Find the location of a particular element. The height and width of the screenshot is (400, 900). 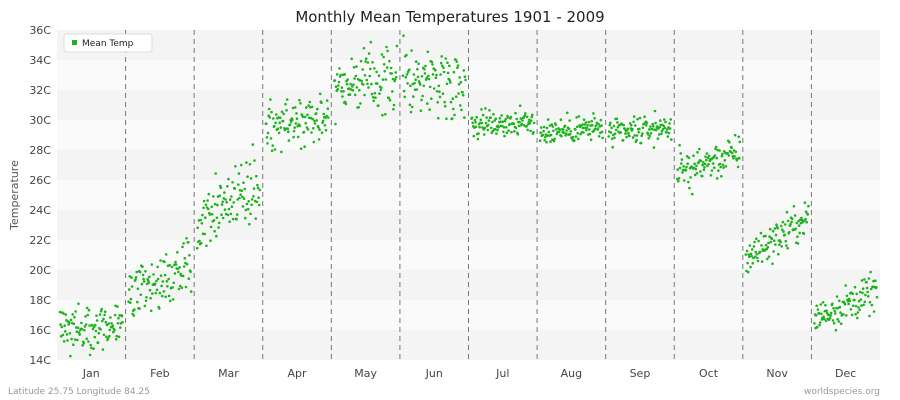

legend-label: Mean Temp is located at coordinates (108, 44).